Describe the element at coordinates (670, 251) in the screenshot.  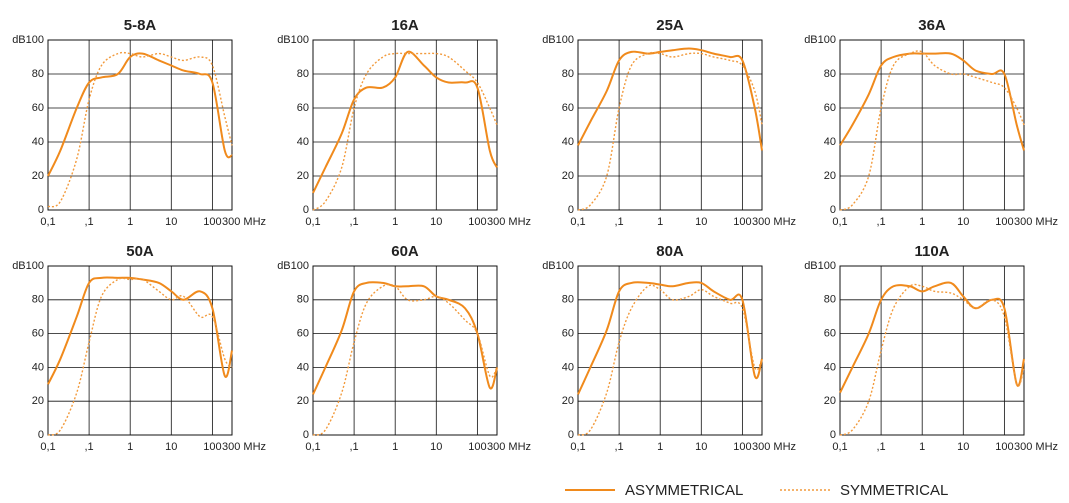
I see `chart-title: 80A` at that location.